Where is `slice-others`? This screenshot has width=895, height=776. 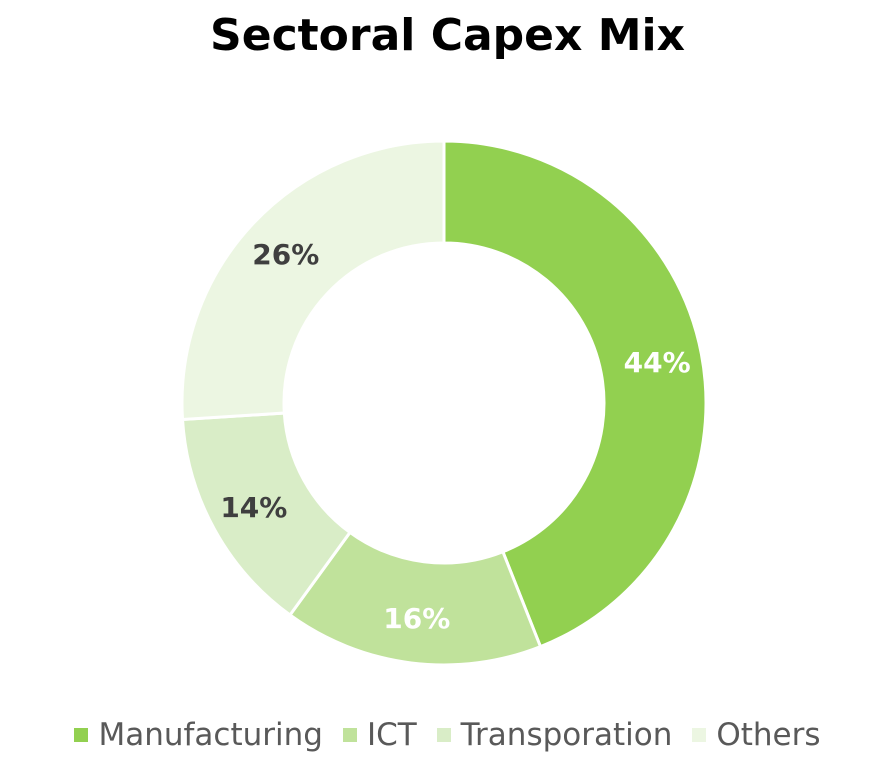
slice-others is located at coordinates (313, 280).